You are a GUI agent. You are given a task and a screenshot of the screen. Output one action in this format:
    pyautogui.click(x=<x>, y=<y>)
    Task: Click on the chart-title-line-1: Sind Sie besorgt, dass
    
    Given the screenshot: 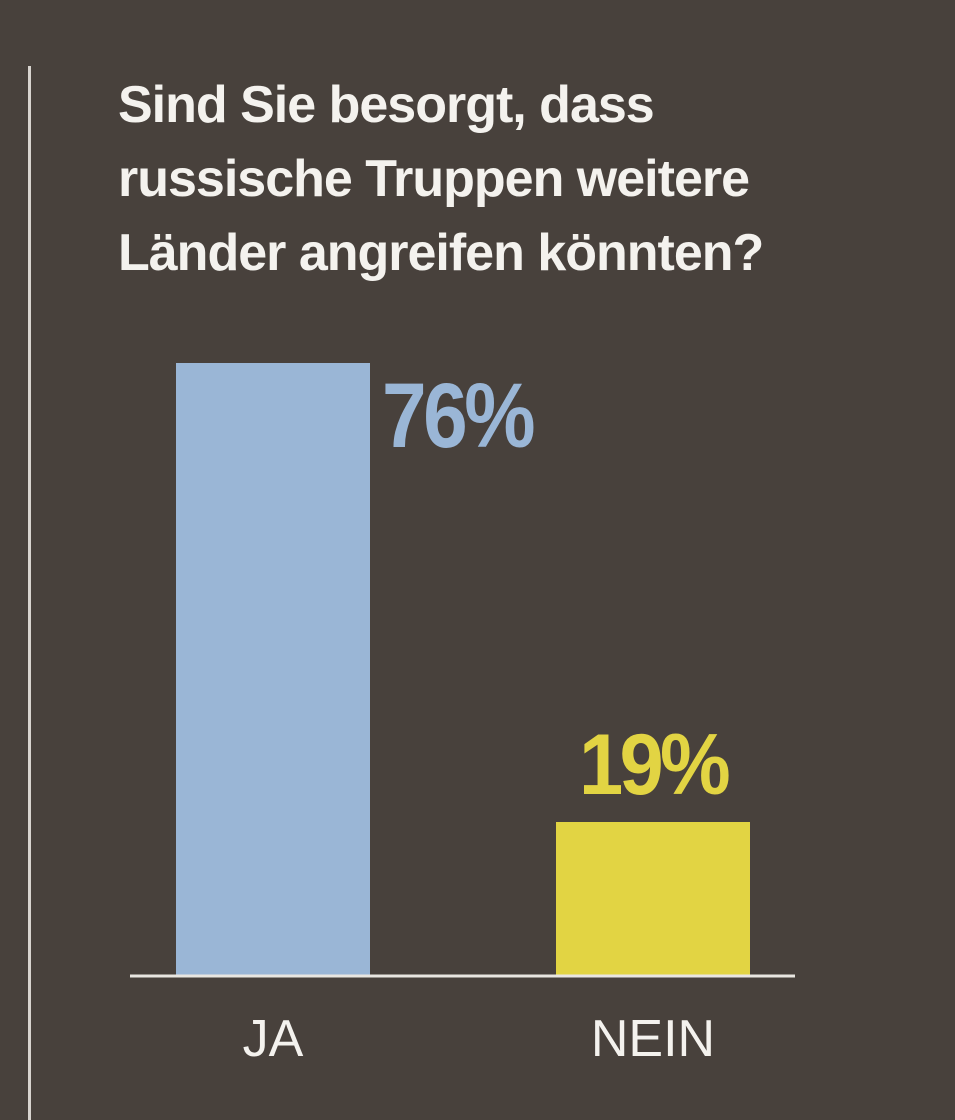 What is the action you would take?
    pyautogui.click(x=386, y=105)
    